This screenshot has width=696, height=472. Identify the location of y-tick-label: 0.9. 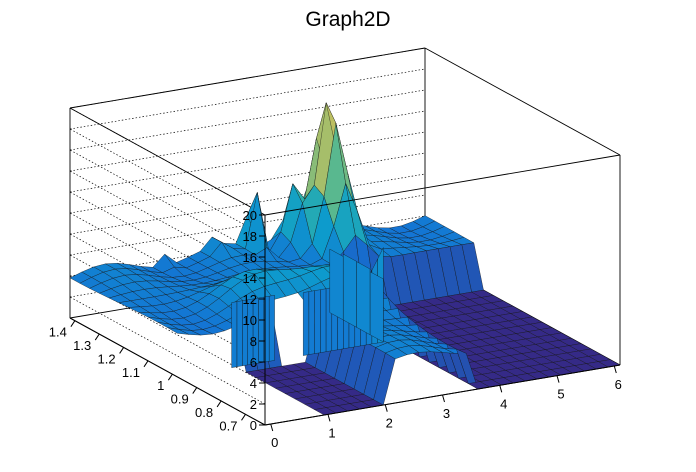
(180, 399).